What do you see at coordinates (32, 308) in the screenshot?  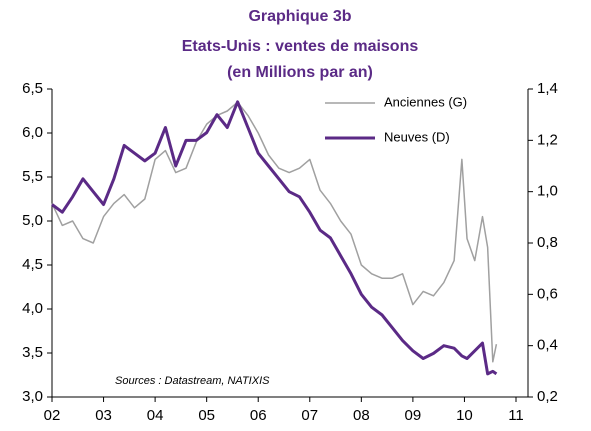 I see `y-tick-label: 4,0` at bounding box center [32, 308].